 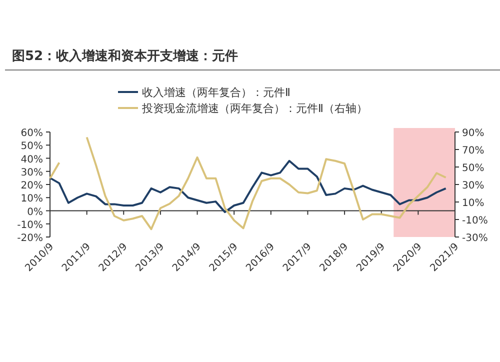 What do you see at coordinates (35, 212) in the screenshot?
I see `y-tick-label: 0%` at bounding box center [35, 212].